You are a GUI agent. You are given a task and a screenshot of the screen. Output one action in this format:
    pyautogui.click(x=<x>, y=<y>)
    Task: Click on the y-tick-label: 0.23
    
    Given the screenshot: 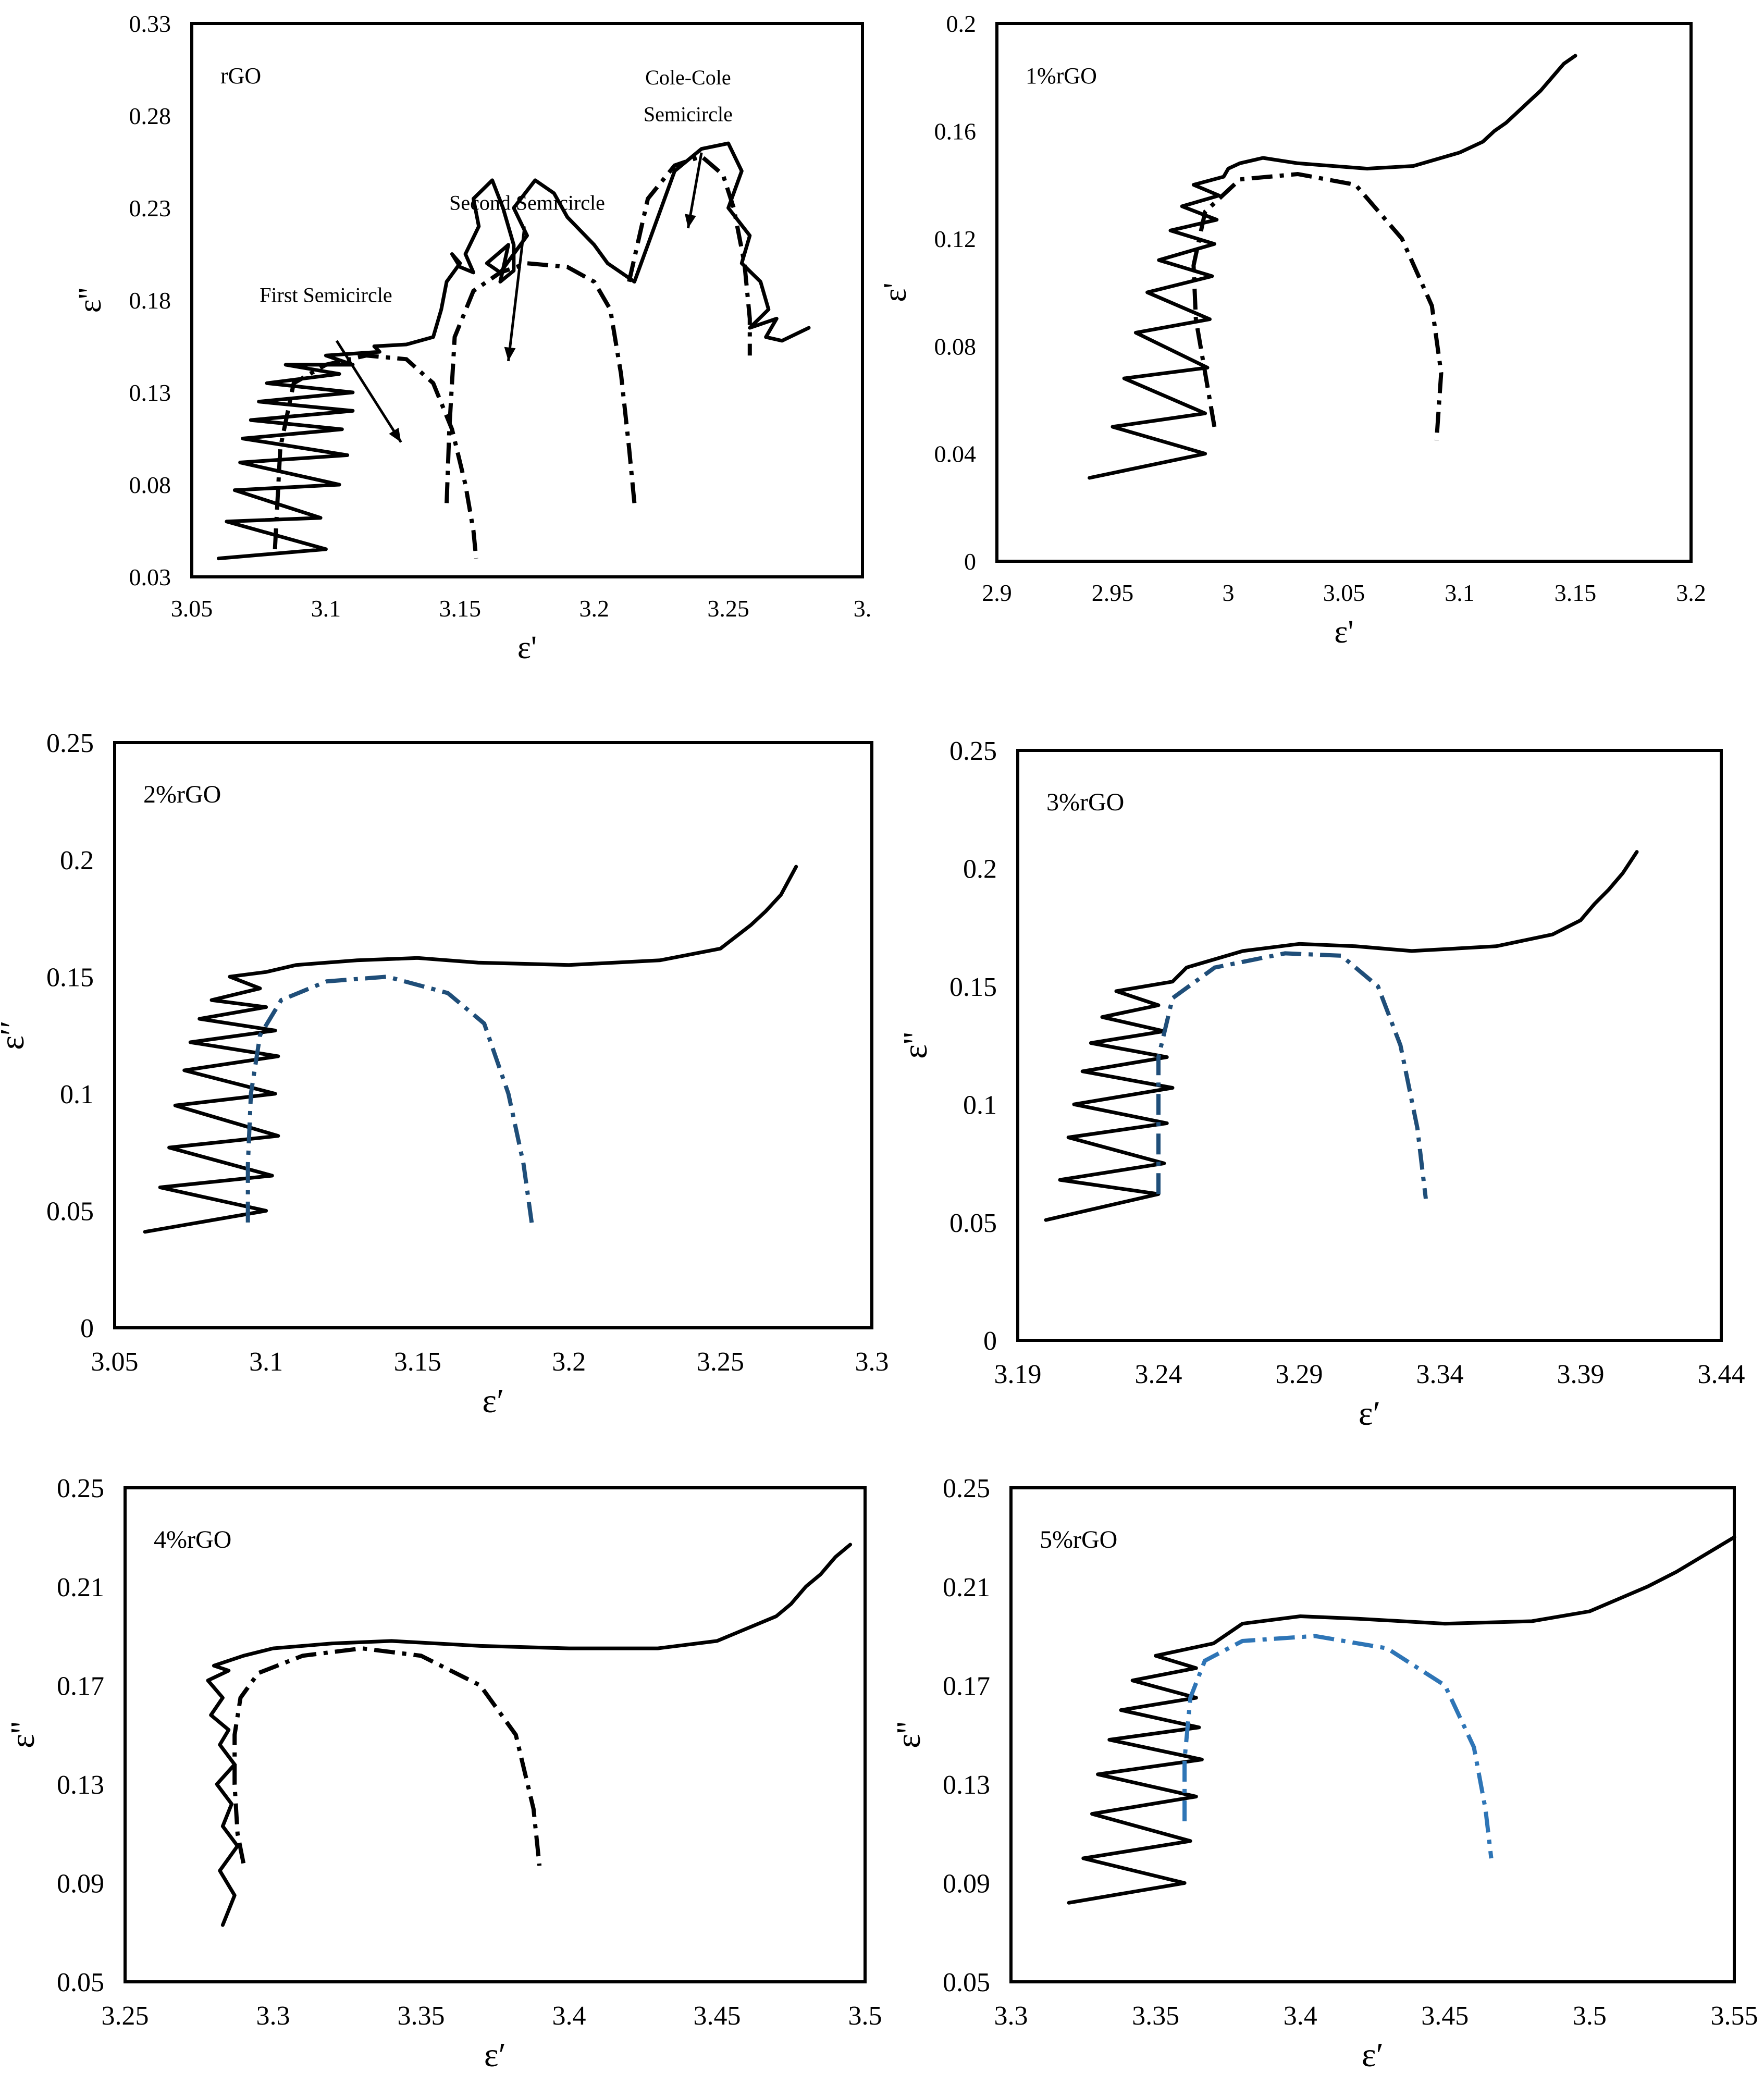 What is the action you would take?
    pyautogui.click(x=150, y=208)
    